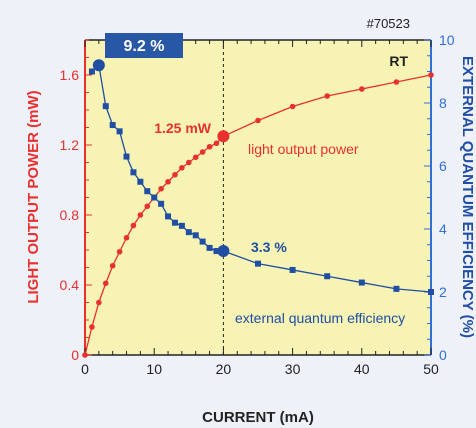 Image resolution: width=476 pixels, height=428 pixels. What do you see at coordinates (431, 369) in the screenshot?
I see `x-tick-label: 50` at bounding box center [431, 369].